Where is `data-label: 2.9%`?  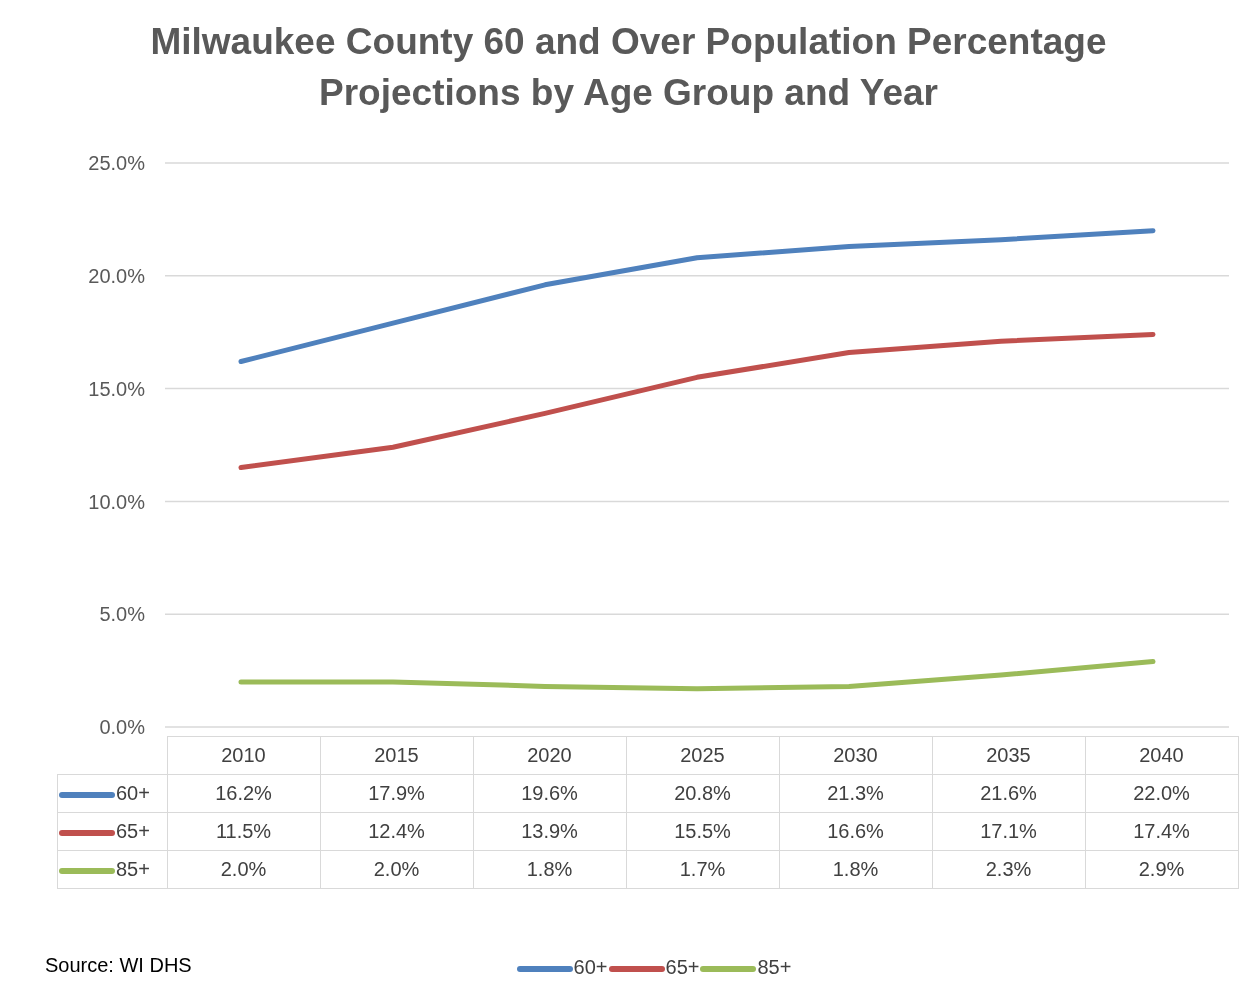 data-label: 2.9% is located at coordinates (1161, 869).